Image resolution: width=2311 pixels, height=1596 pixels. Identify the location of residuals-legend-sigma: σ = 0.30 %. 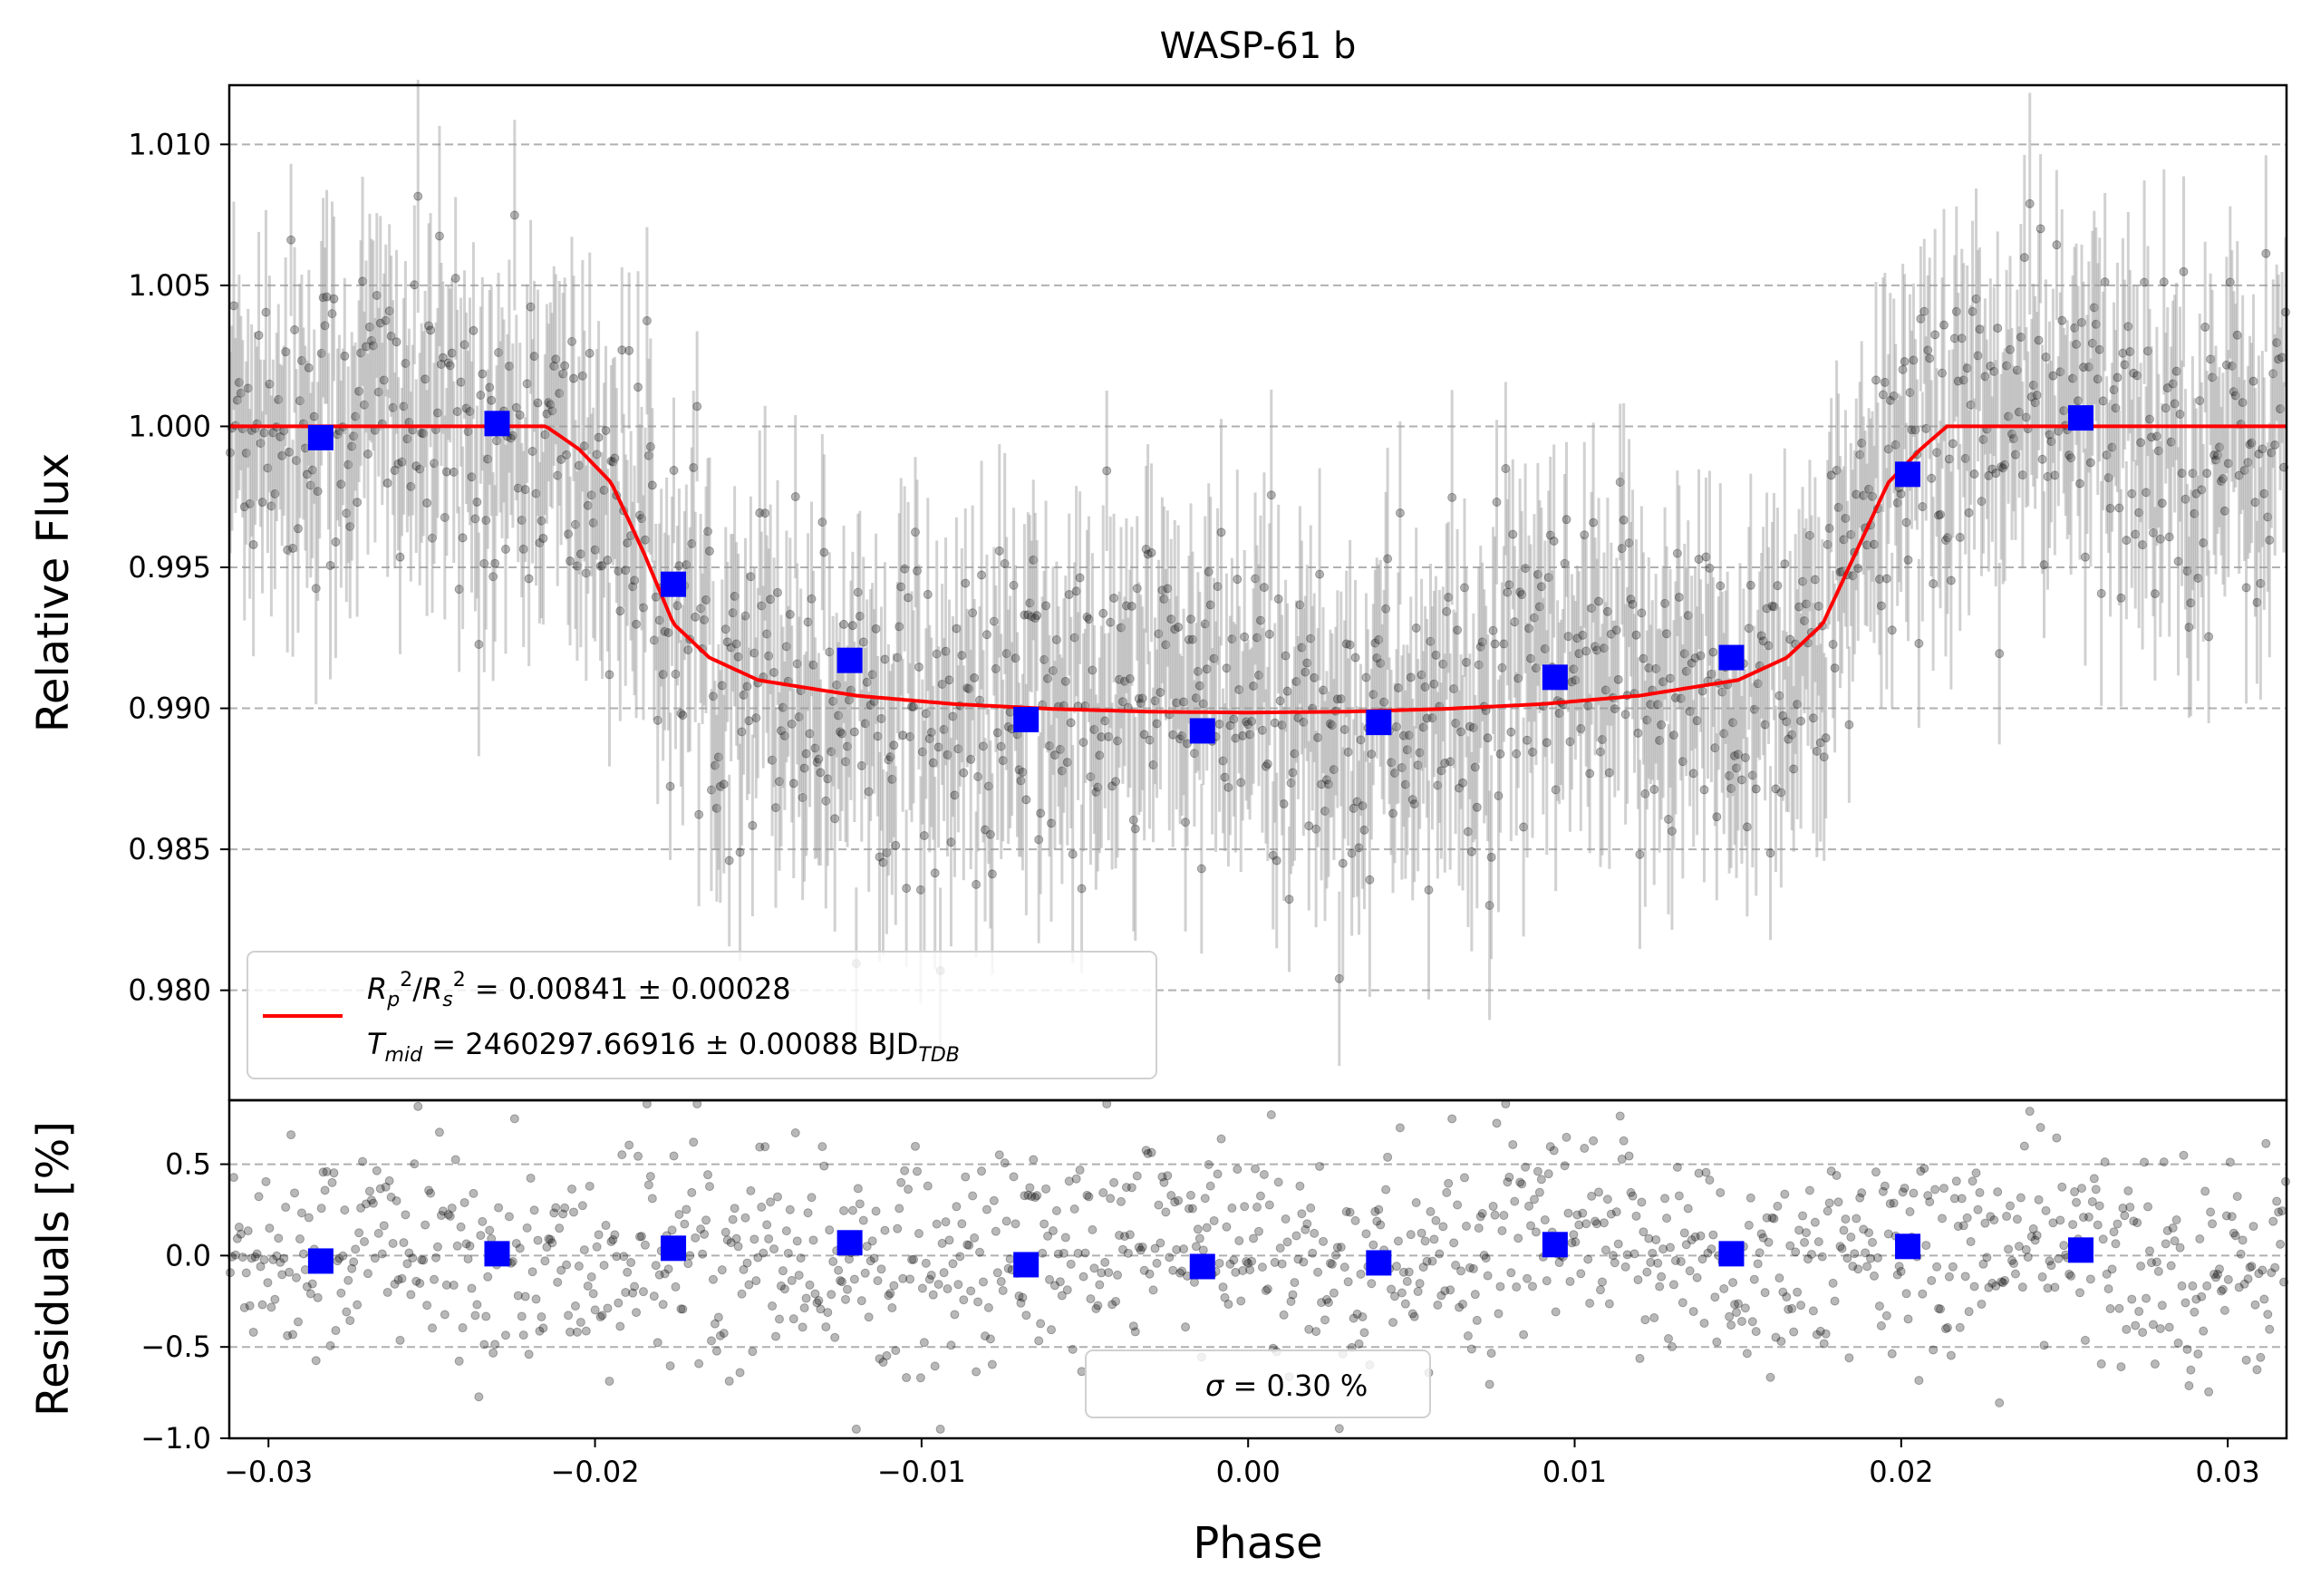
(1286, 1386).